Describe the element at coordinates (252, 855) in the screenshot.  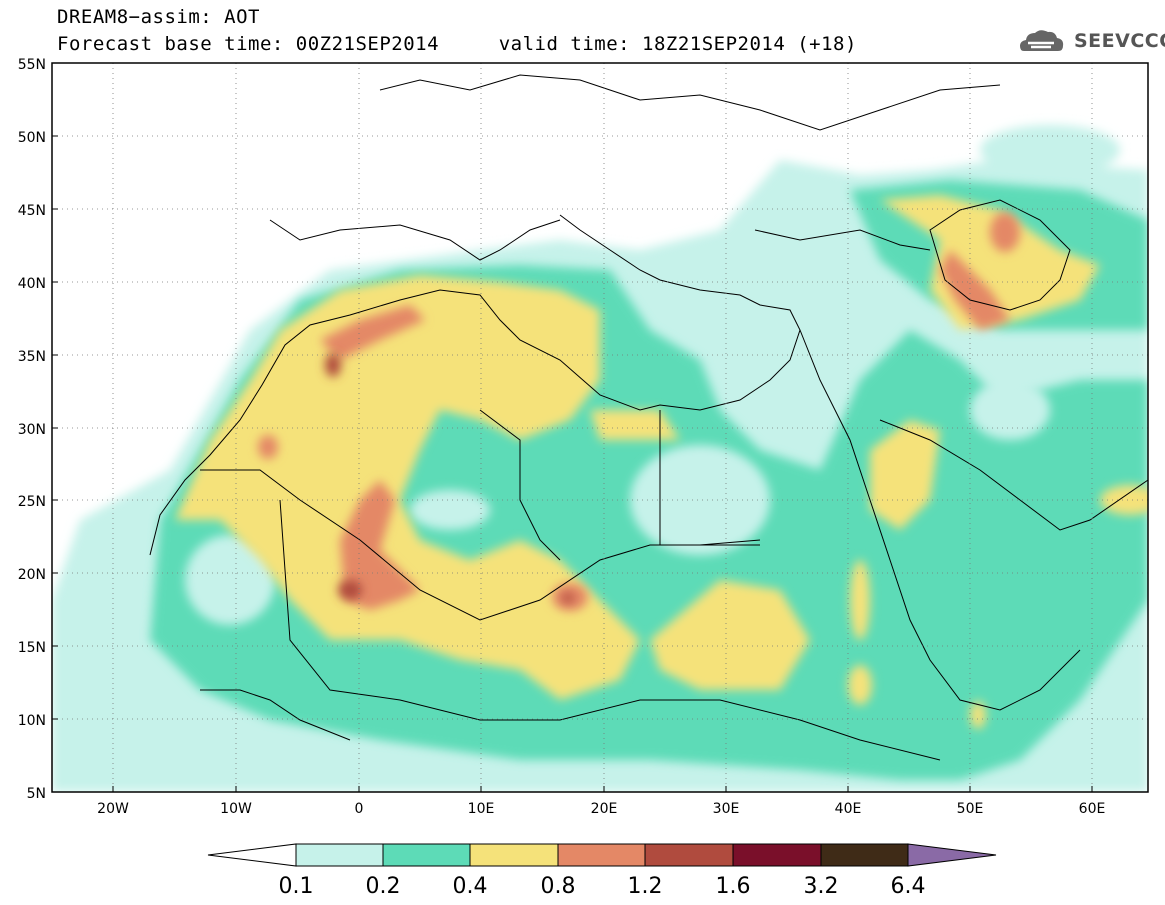
I see `colorbar-under-arrow` at that location.